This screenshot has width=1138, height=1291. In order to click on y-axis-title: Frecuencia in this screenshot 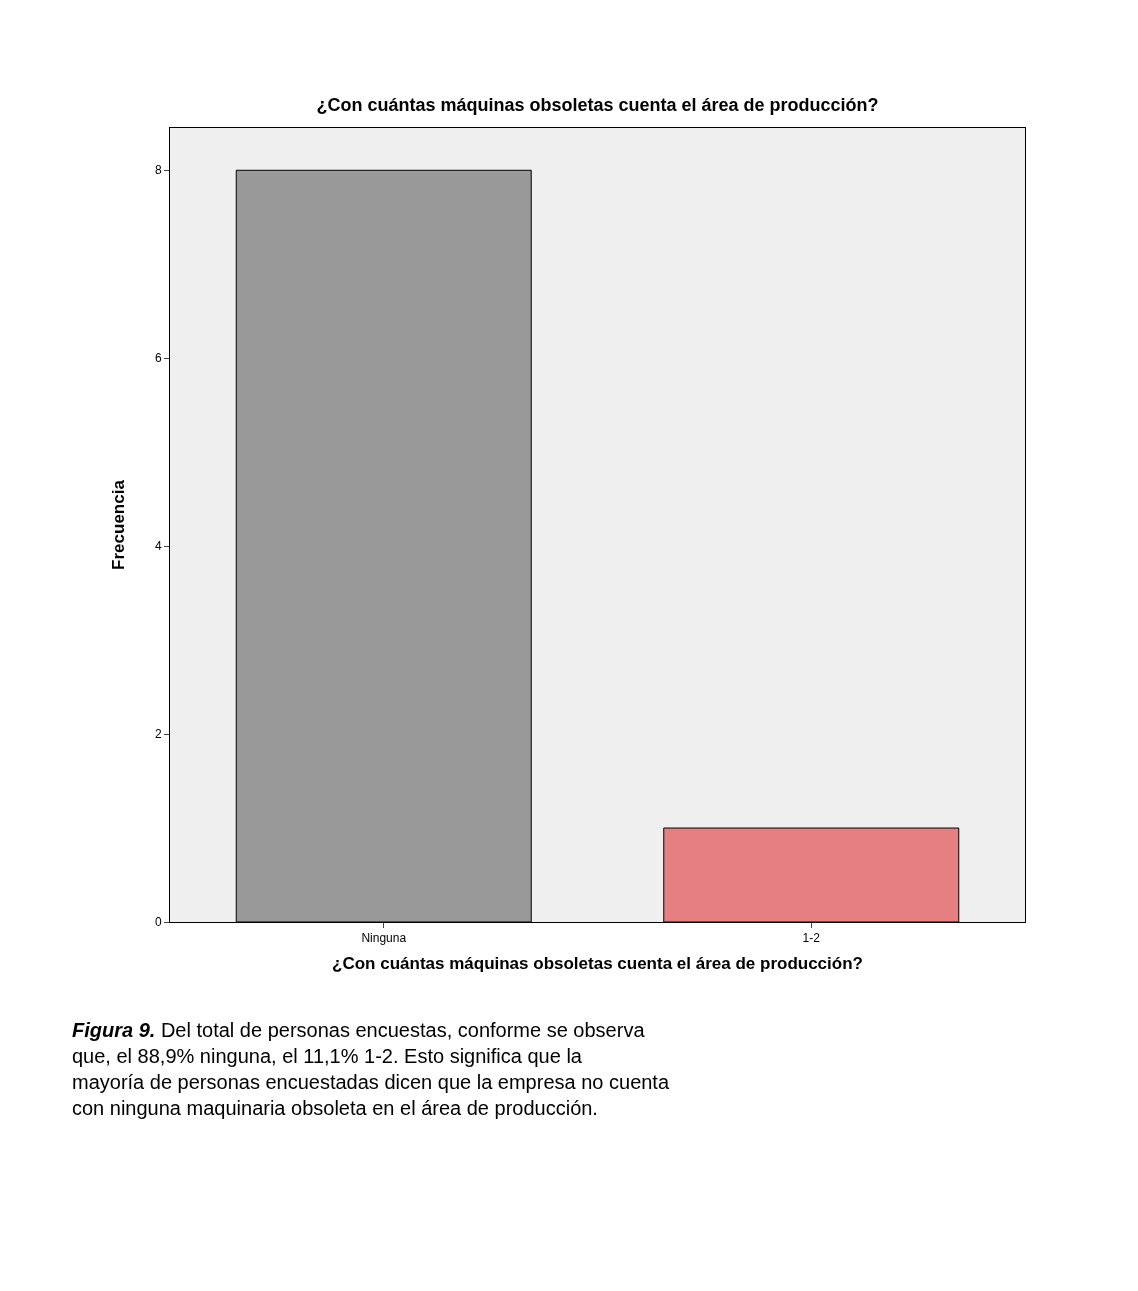, I will do `click(119, 524)`.